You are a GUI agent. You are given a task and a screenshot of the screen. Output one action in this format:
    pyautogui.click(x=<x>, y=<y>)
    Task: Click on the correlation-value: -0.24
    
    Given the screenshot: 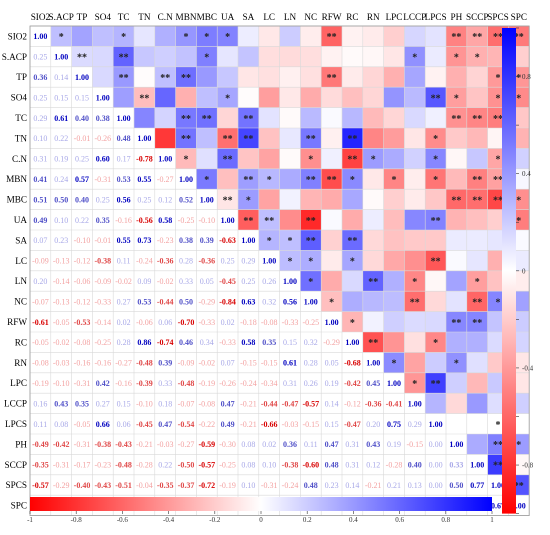 What is the action you would take?
    pyautogui.click(x=248, y=383)
    